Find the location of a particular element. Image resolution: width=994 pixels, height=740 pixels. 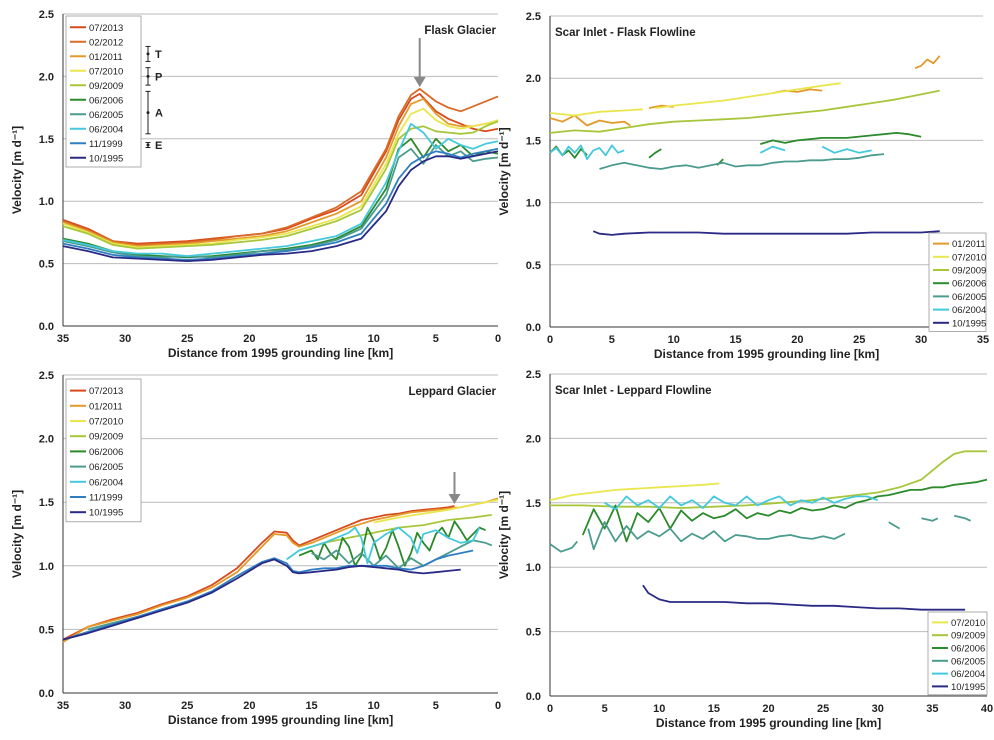

legend-label-02-2012: 02/2012 is located at coordinates (106, 42).